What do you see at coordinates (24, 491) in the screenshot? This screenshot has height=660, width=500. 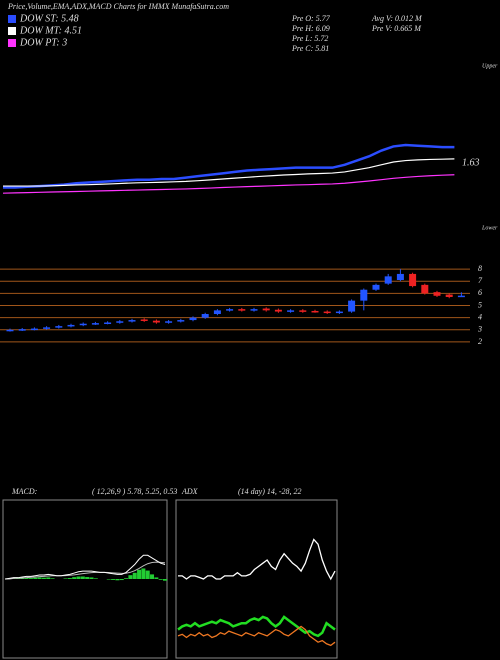 I see `macd-title: MACD:` at bounding box center [24, 491].